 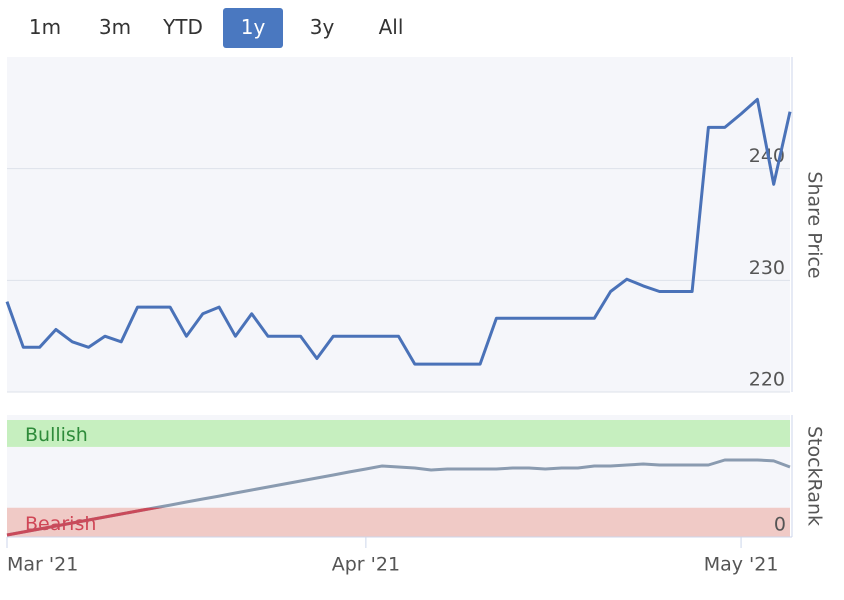 What do you see at coordinates (780, 525) in the screenshot?
I see `y-tick-label: 0` at bounding box center [780, 525].